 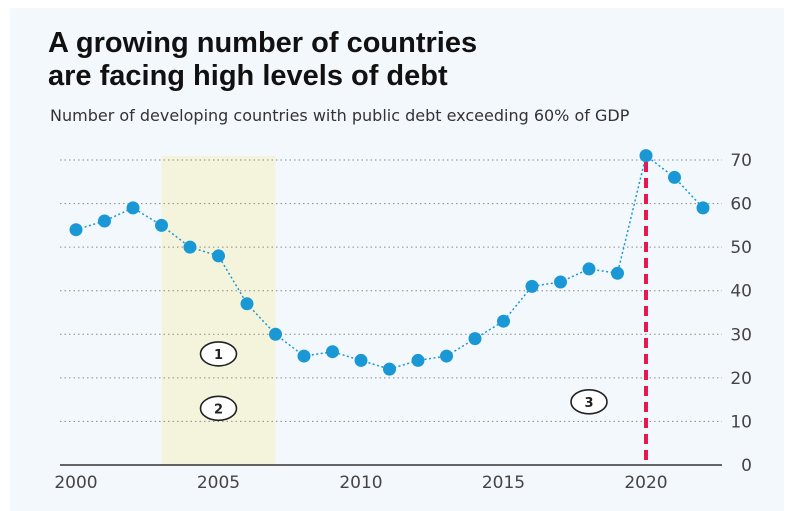 What do you see at coordinates (741, 379) in the screenshot?
I see `y-tick-label: 20` at bounding box center [741, 379].